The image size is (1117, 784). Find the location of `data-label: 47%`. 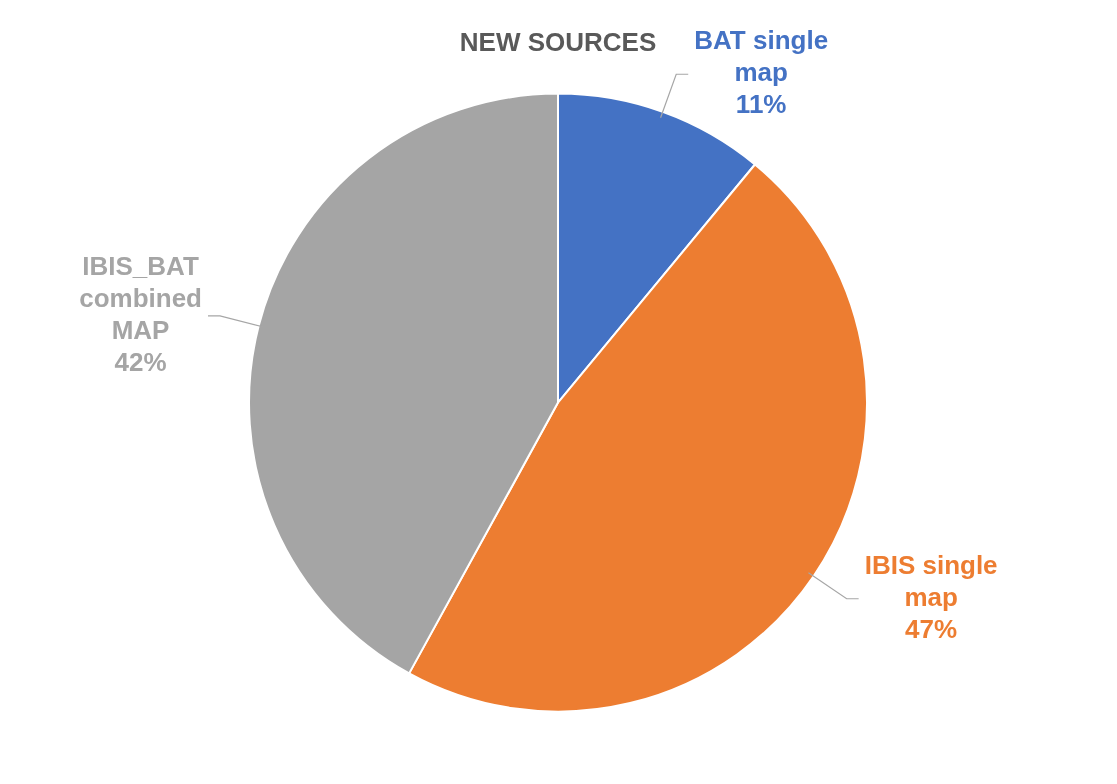

data-label: 47% is located at coordinates (931, 628).